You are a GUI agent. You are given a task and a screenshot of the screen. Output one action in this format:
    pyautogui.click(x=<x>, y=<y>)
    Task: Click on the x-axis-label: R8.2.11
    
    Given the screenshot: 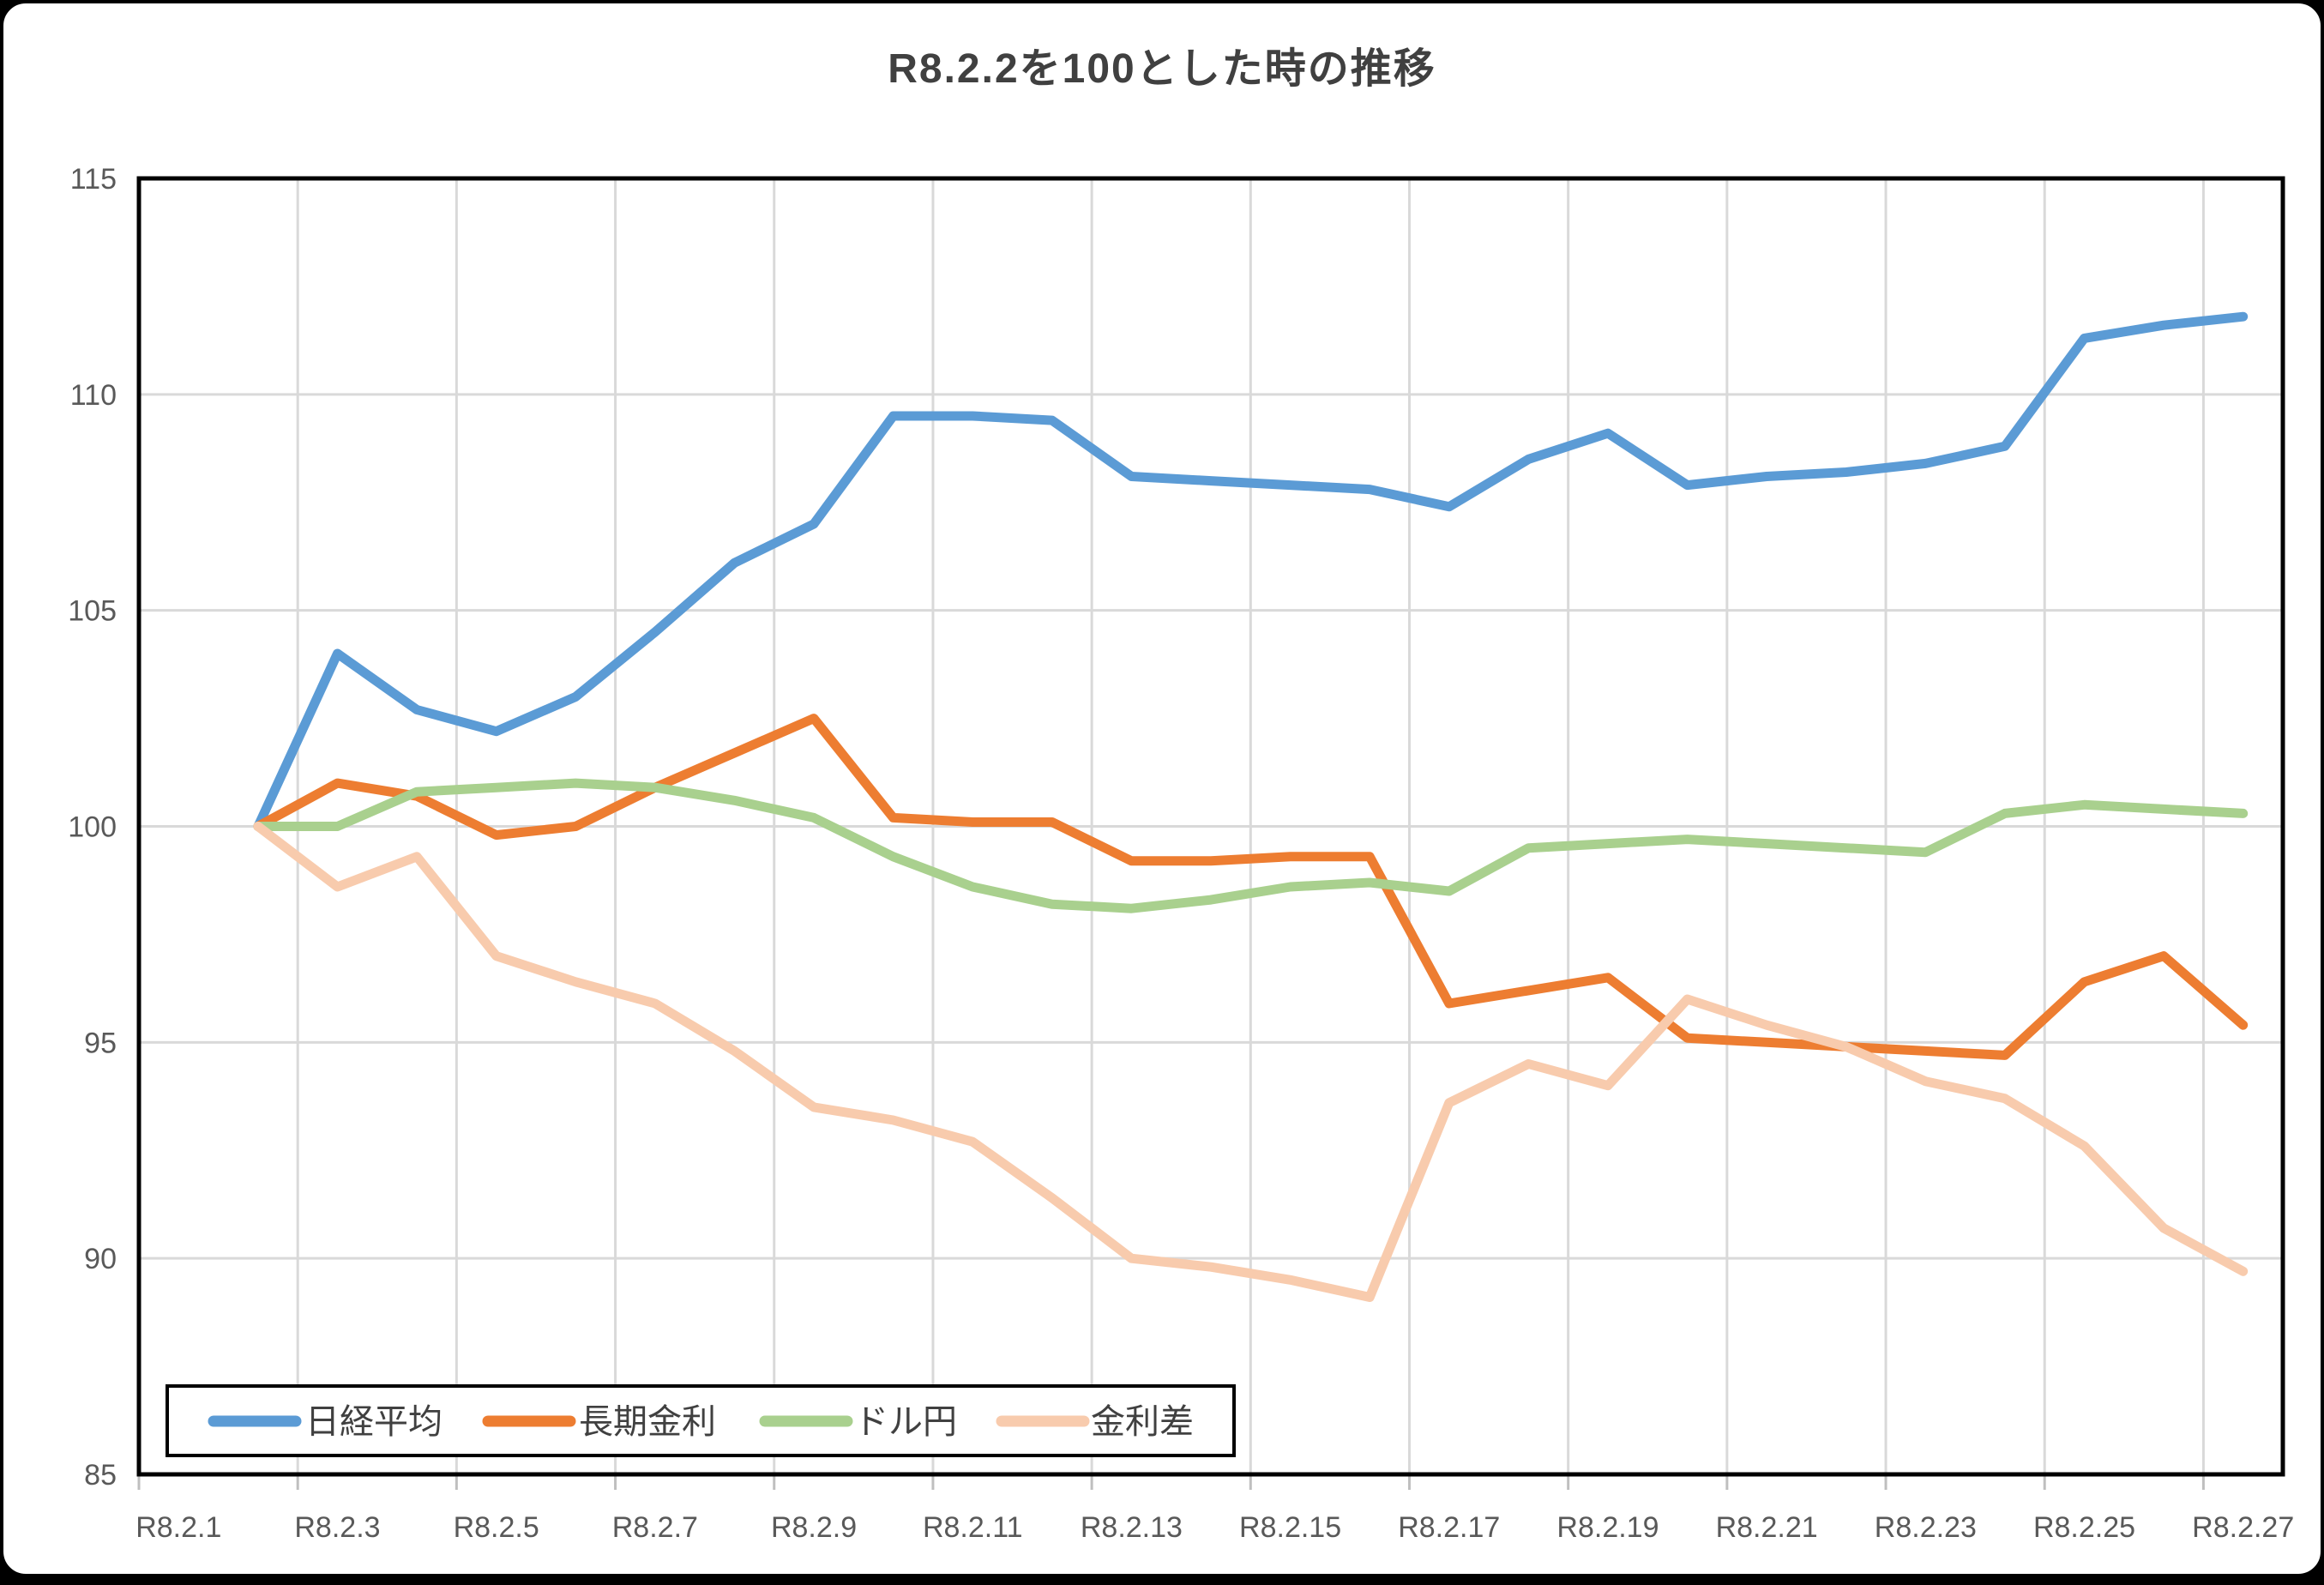 What is the action you would take?
    pyautogui.click(x=973, y=1527)
    